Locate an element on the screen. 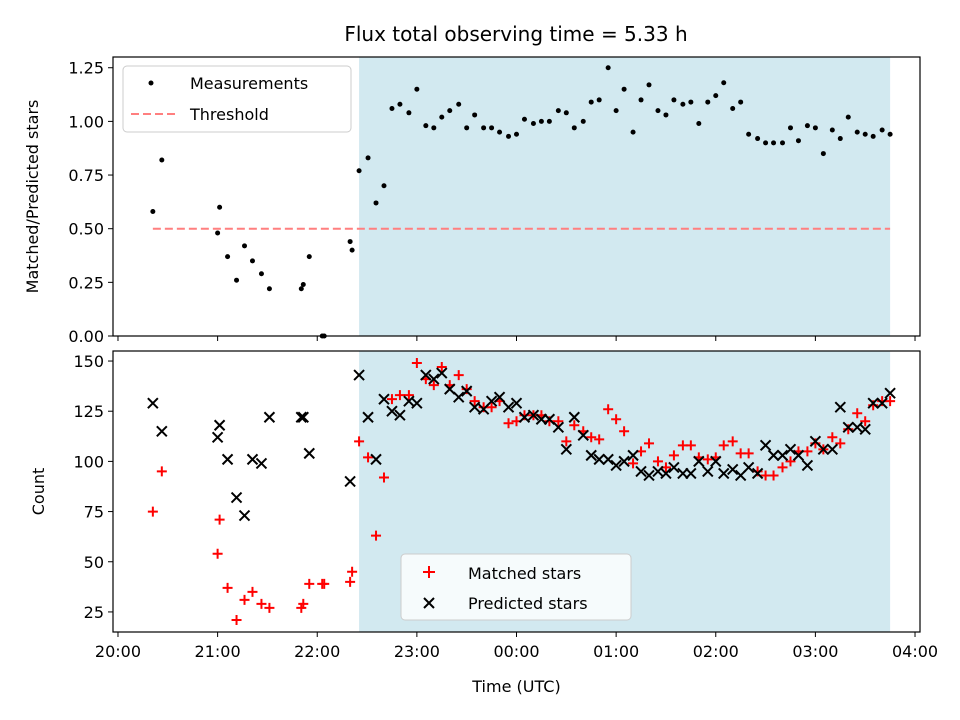  count-y-tick-label-5: 150 is located at coordinates (88, 361).